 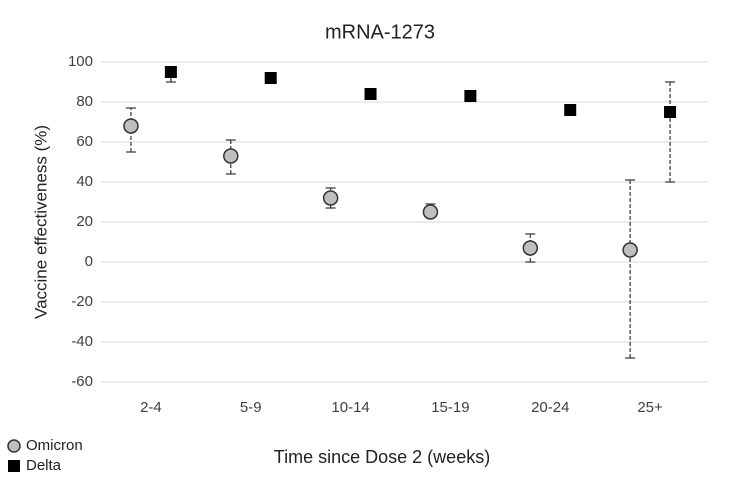 I want to click on y-tick-label: -40, so click(x=82, y=341).